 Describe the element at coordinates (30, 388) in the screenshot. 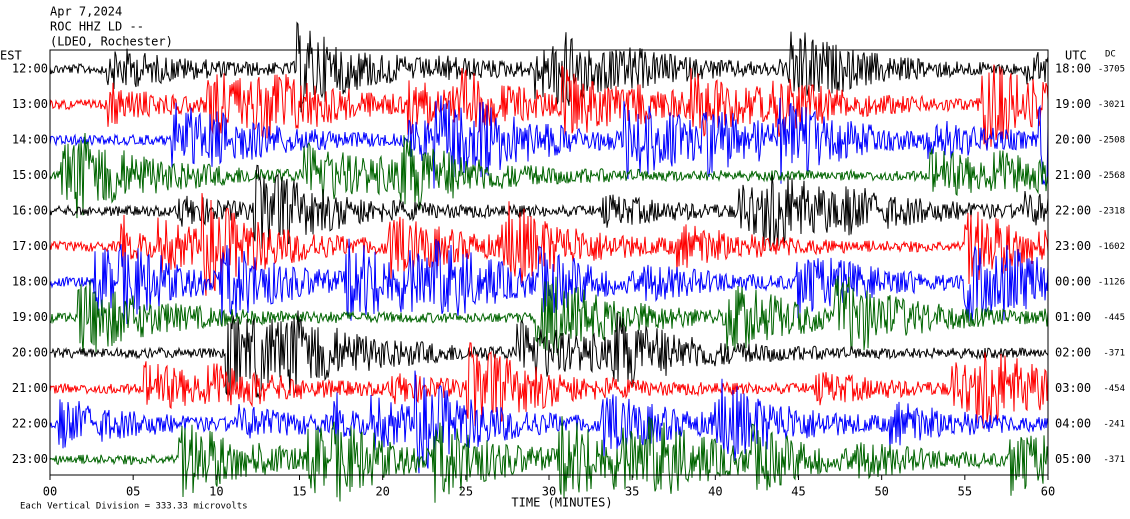

I see `est-label: 21:00` at that location.